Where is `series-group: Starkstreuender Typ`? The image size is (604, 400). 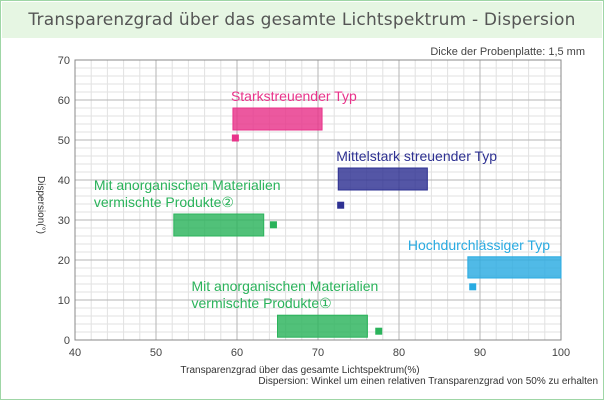
series-group: Starkstreuender Typ is located at coordinates (294, 115).